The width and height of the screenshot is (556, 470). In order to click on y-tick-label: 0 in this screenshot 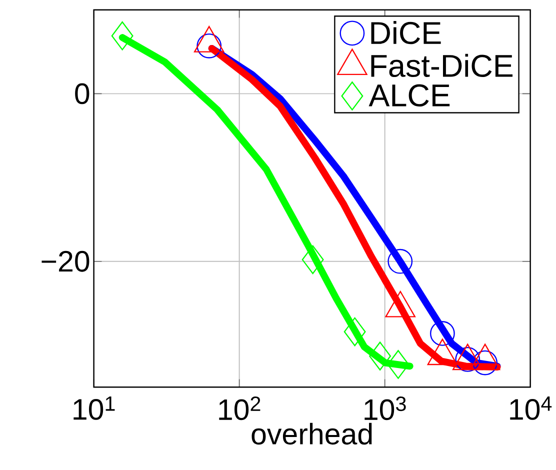, I will do `click(82, 93)`.